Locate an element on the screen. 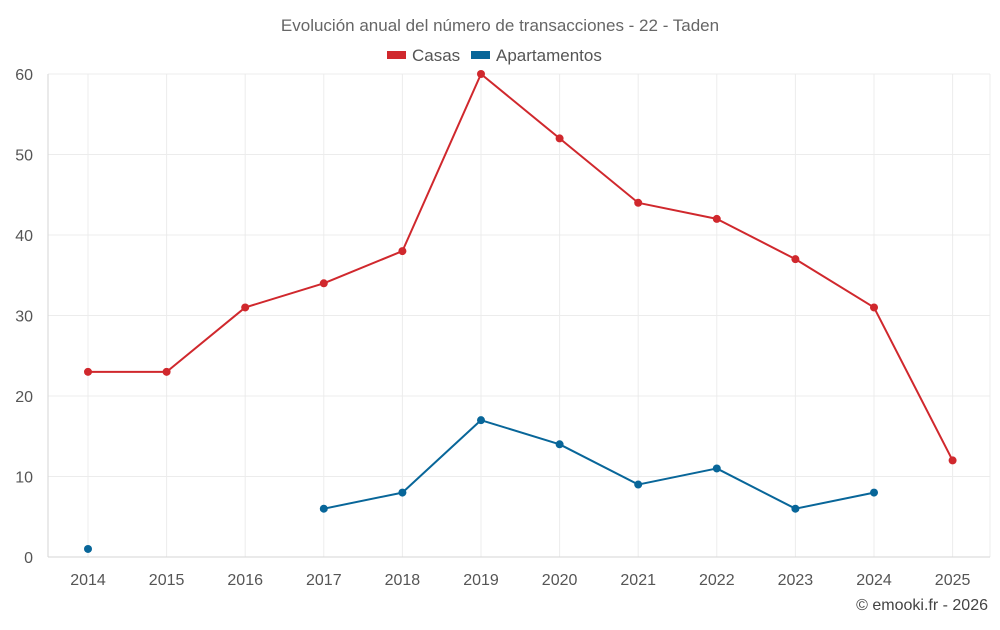  legend: Casas Apartamentos is located at coordinates (494, 55).